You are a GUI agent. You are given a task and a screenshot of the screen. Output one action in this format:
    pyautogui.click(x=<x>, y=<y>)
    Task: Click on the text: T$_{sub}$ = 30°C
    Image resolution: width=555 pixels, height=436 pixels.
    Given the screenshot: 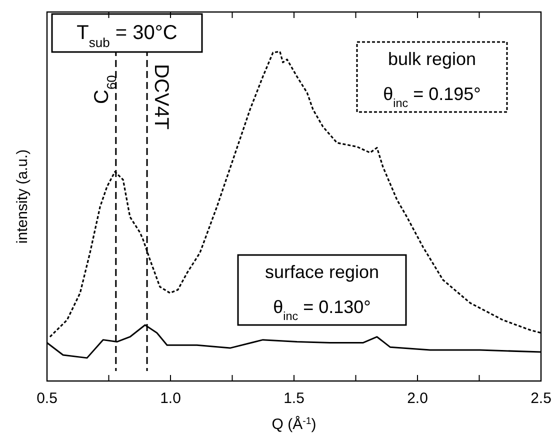 What is the action you would take?
    pyautogui.click(x=127, y=36)
    